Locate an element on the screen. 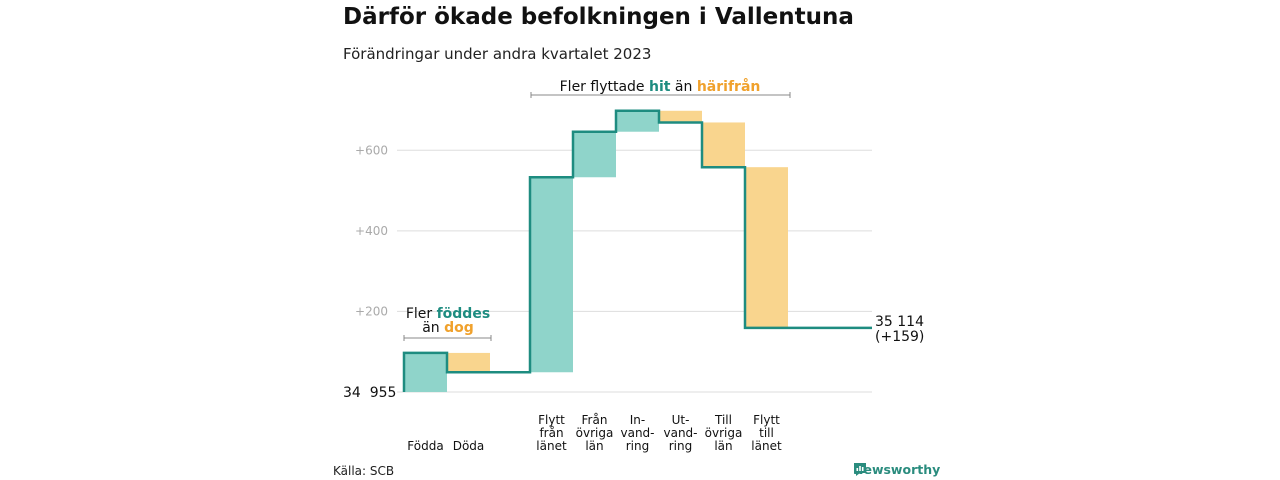  x-axis-label: Födda is located at coordinates (425, 446).